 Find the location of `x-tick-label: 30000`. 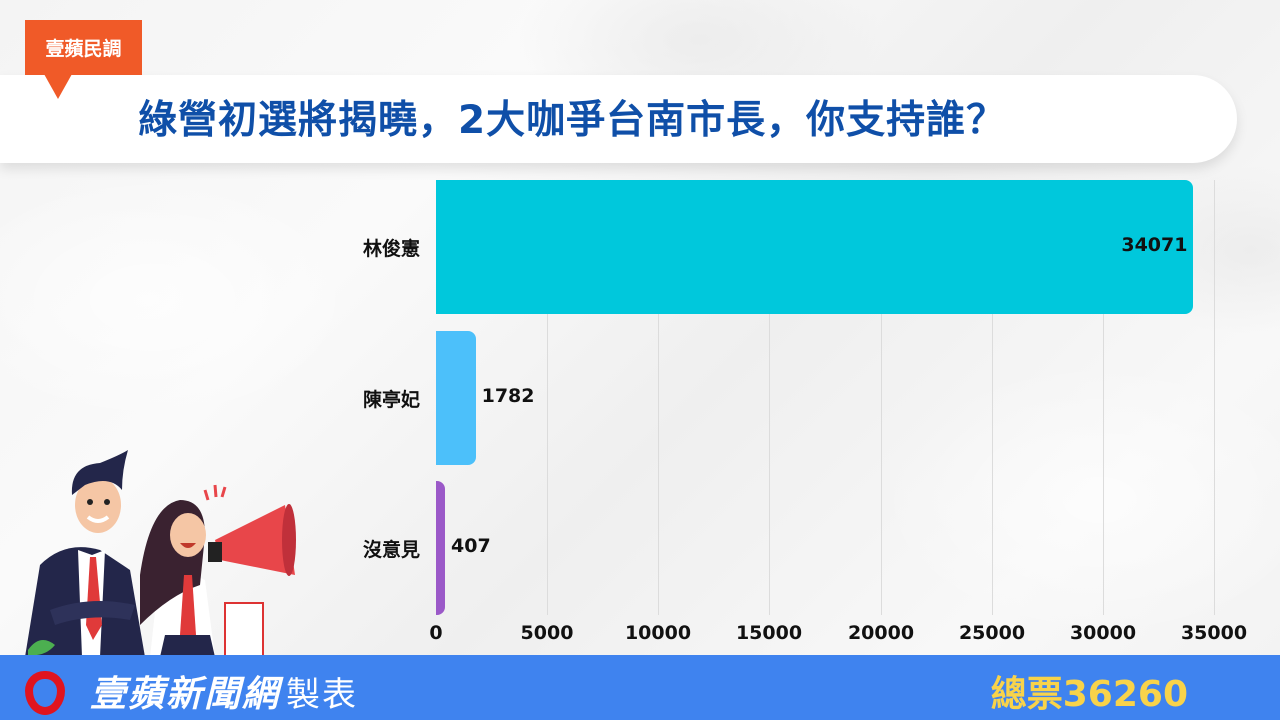

x-tick-label: 30000 is located at coordinates (1103, 633).